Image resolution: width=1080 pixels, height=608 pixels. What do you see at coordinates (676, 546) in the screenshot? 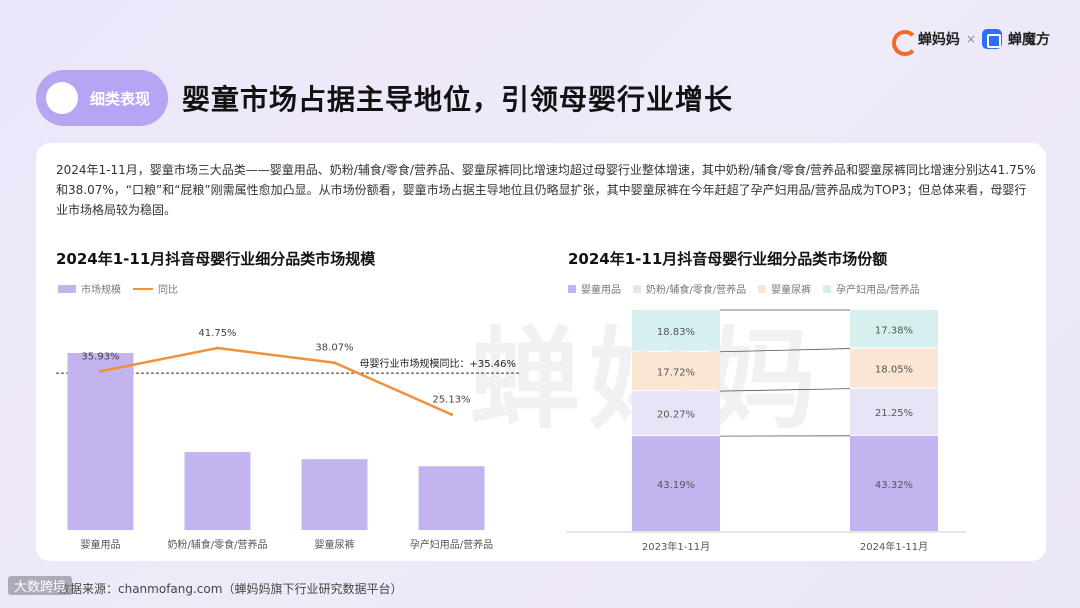
I see `x-tick-label: 2023年1-11月` at bounding box center [676, 546].